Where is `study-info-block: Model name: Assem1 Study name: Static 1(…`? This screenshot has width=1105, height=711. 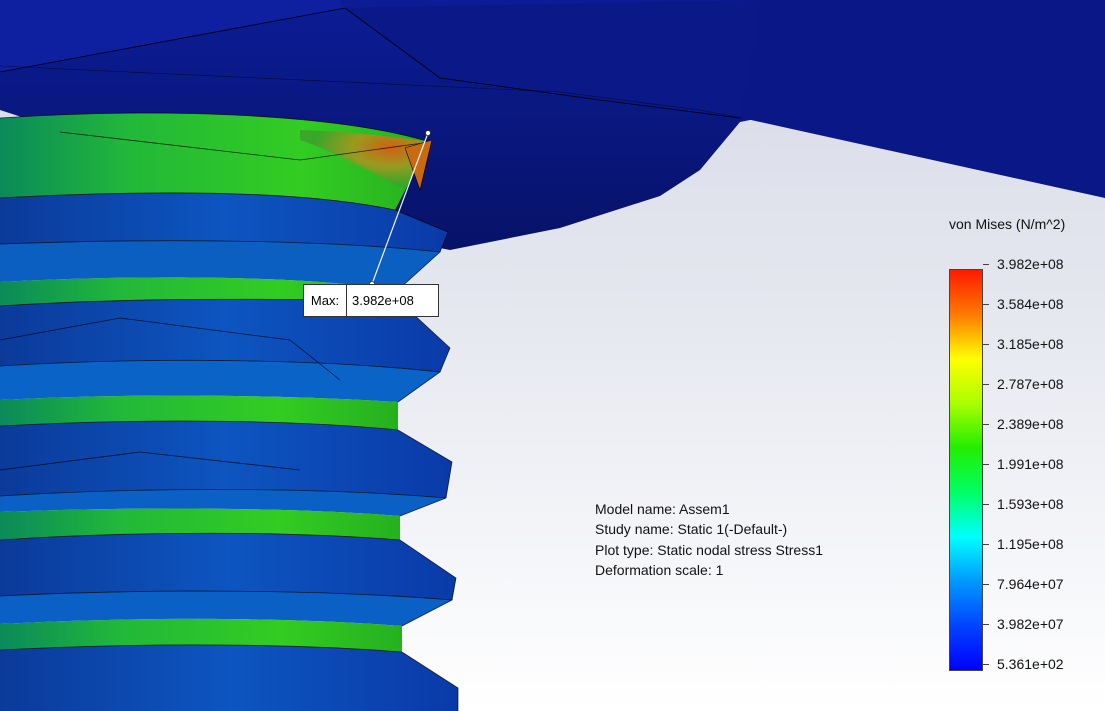
study-info-block: Model name: Assem1 Study name: Static 1(… is located at coordinates (709, 539).